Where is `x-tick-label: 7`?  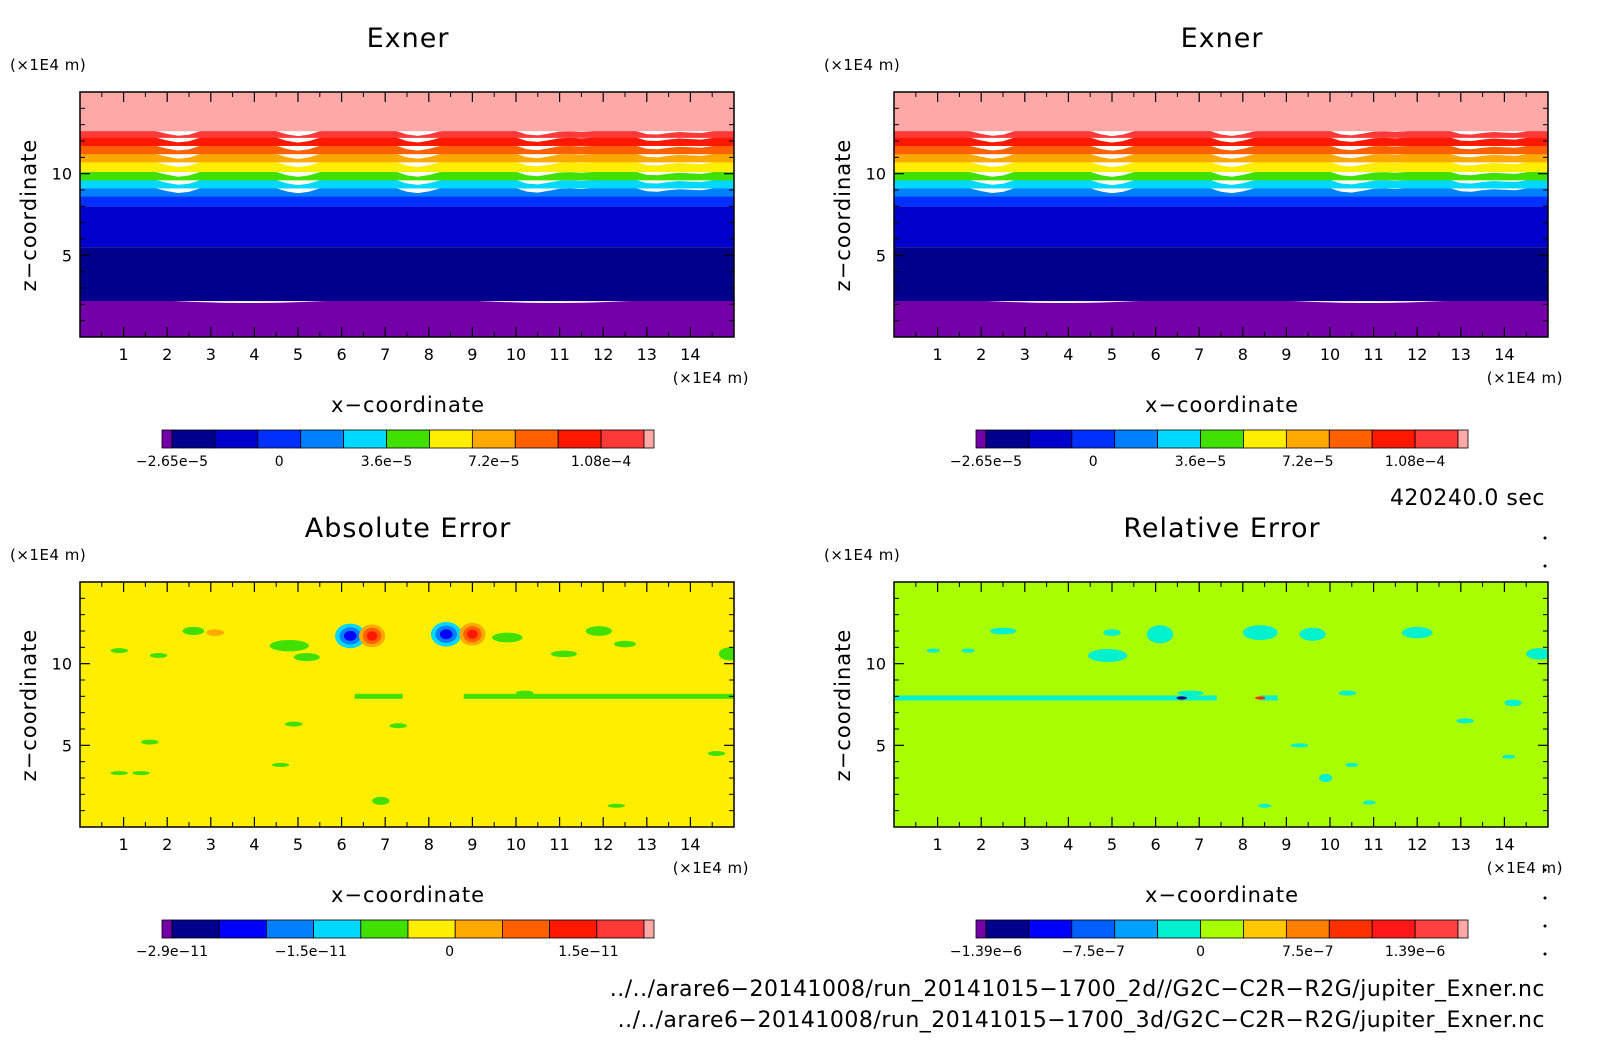
x-tick-label: 7 is located at coordinates (385, 844).